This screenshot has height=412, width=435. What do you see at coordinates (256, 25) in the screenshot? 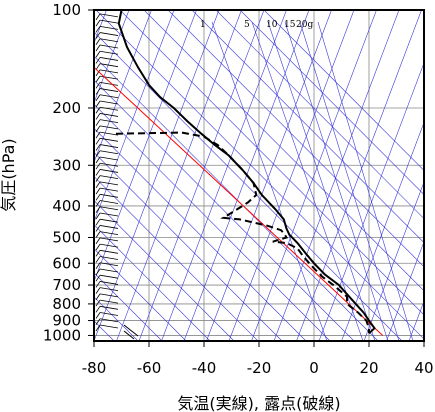
I see `mixing-ratio-labels: 1 5 10 15 20g` at bounding box center [256, 25].